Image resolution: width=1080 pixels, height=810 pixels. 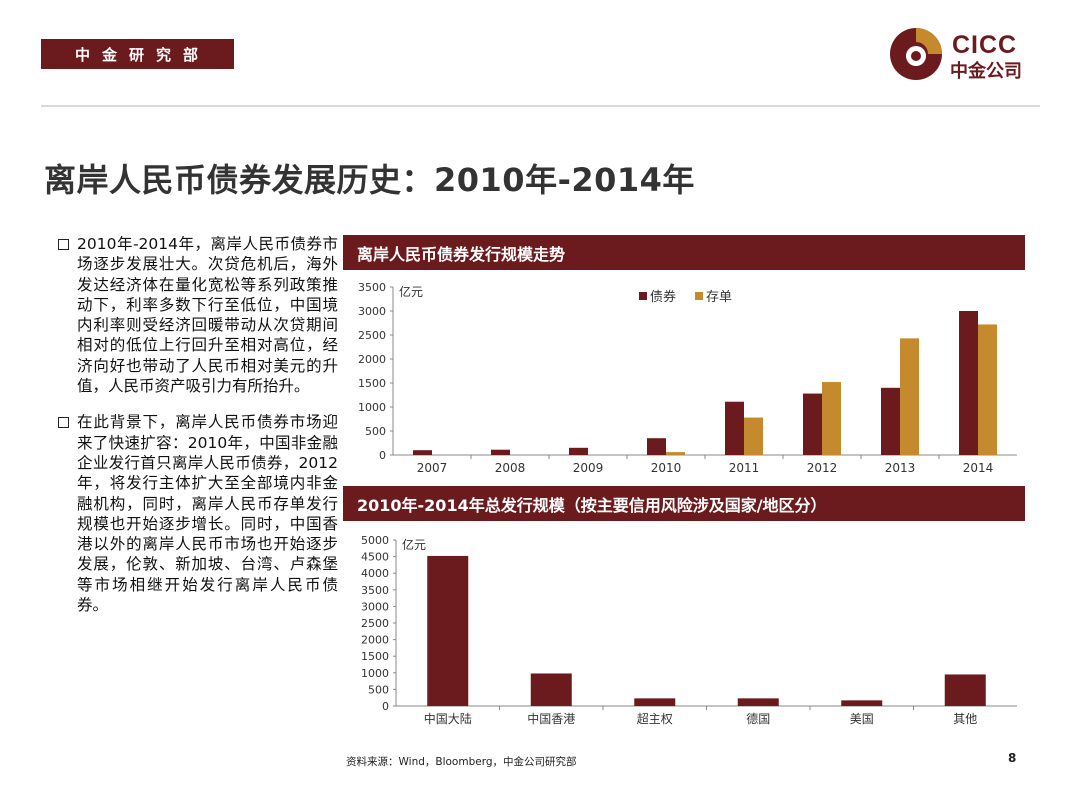 I want to click on x-tick-label: 德国, so click(x=758, y=718).